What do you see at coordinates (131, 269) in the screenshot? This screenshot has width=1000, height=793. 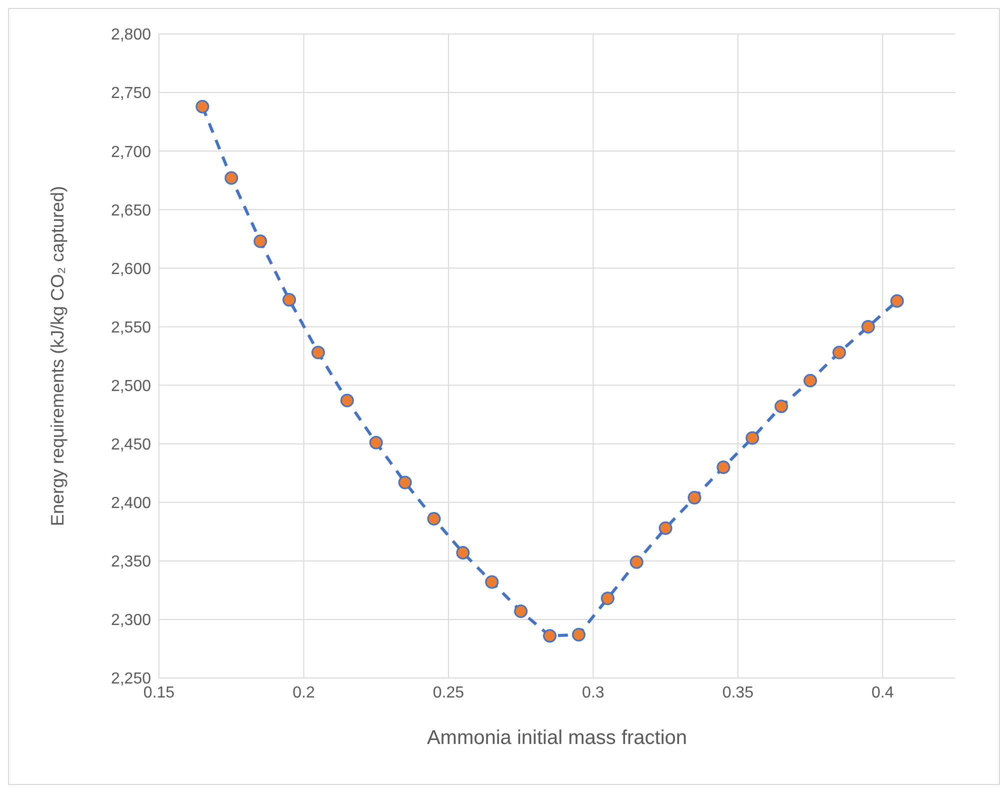 I see `y-tick-label: 2,600` at bounding box center [131, 269].